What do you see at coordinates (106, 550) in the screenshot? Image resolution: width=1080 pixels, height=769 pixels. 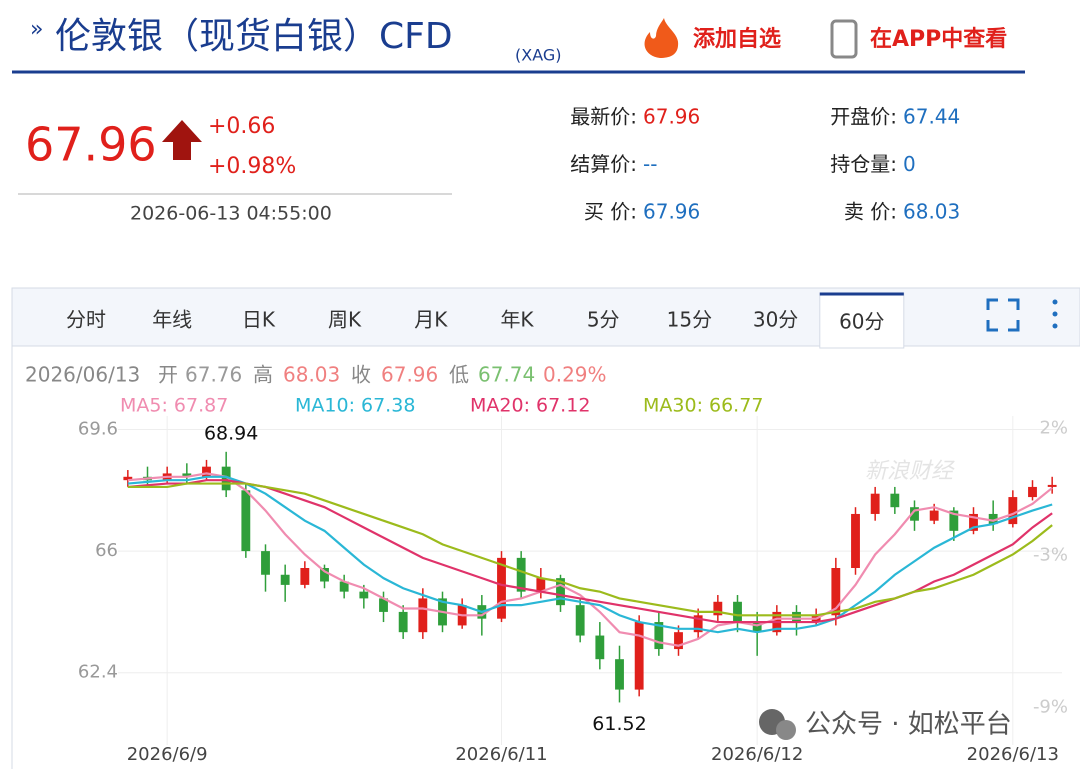 I see `y-tick-label: 66` at bounding box center [106, 550].